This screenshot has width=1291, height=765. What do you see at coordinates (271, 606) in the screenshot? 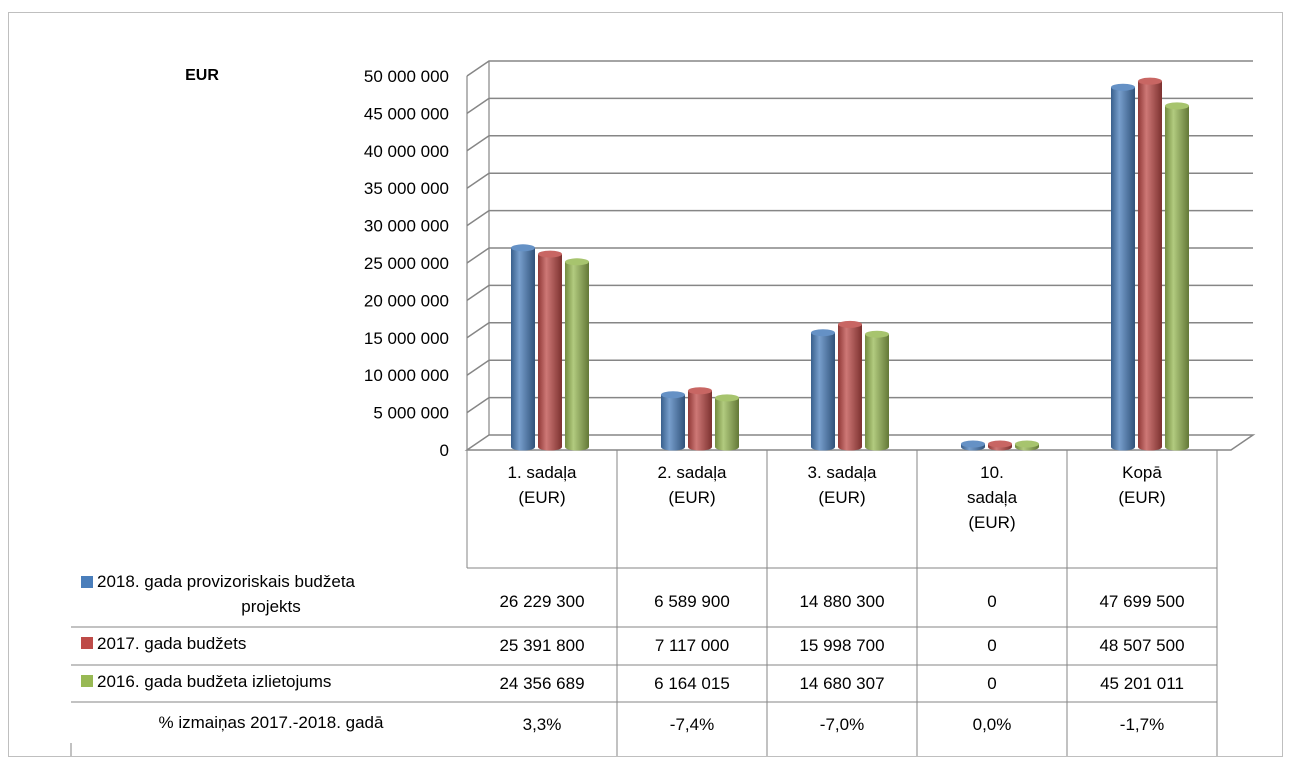
I see `series-name: projekts` at bounding box center [271, 606].